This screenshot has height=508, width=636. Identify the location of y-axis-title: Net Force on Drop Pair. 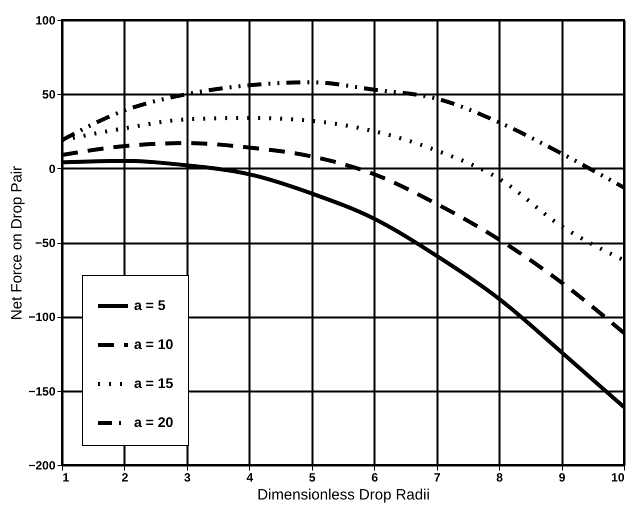
(17, 243).